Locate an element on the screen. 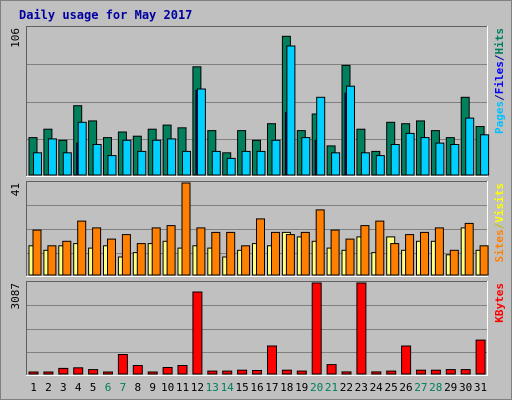 The height and width of the screenshot is (400, 512). x-tick-label: 3 is located at coordinates (63, 387).